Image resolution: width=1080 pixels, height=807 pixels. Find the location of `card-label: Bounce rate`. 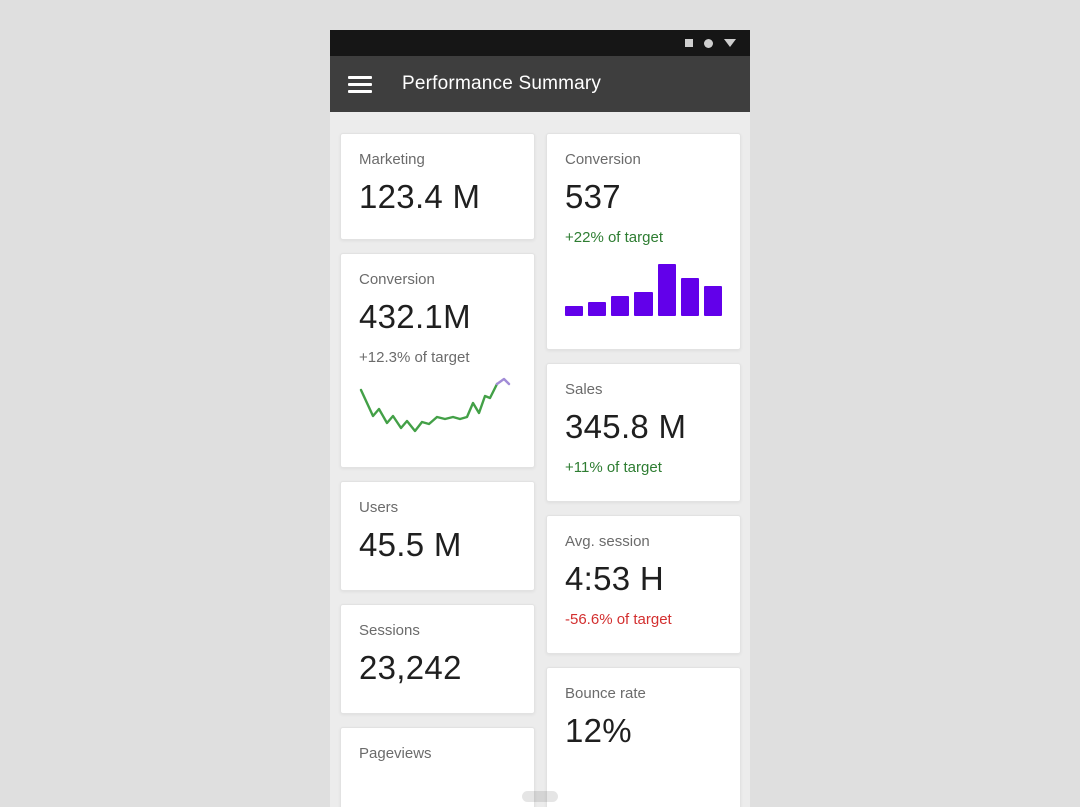

card-label: Bounce rate is located at coordinates (605, 693).